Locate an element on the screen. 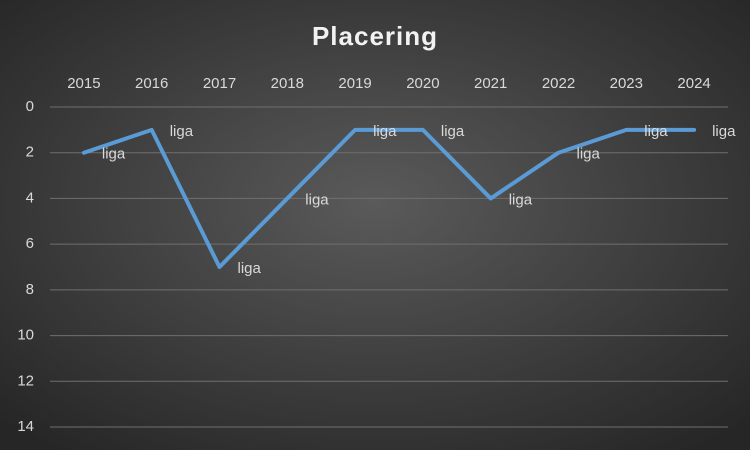  x-tick-label: 2015 is located at coordinates (83, 83).